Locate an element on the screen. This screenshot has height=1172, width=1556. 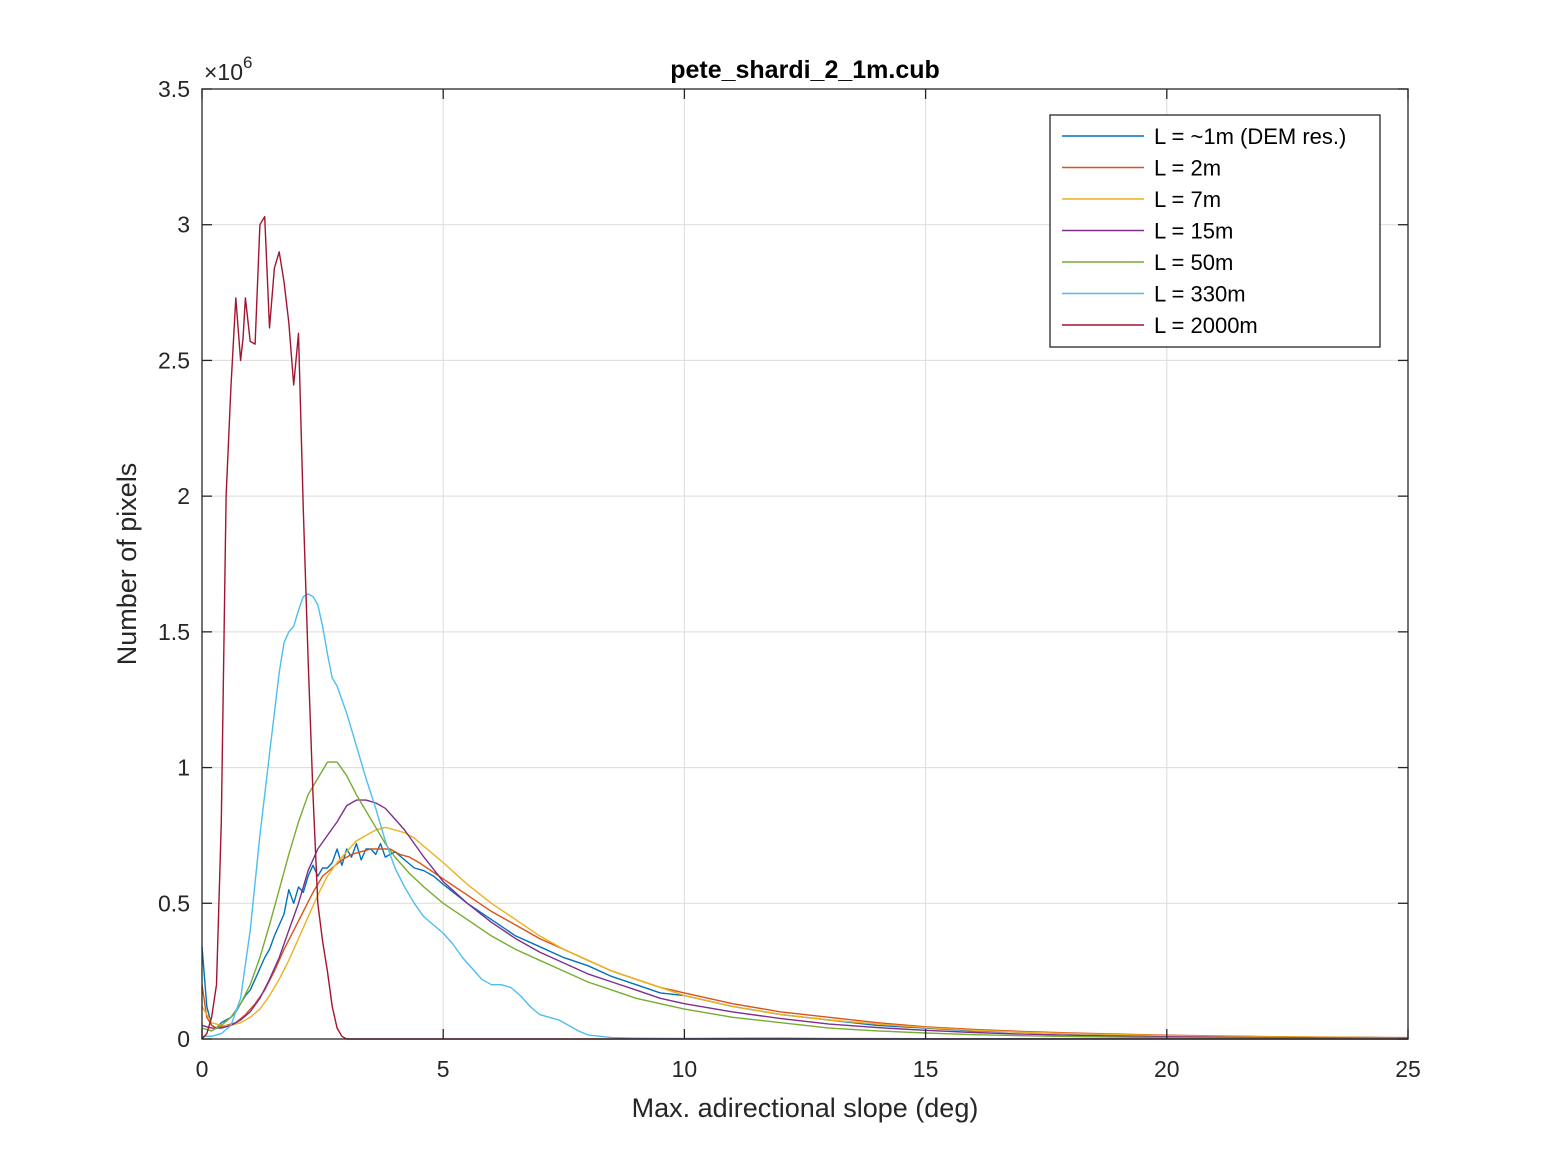
y-exponent-label: ×10⁶ is located at coordinates (228, 69).